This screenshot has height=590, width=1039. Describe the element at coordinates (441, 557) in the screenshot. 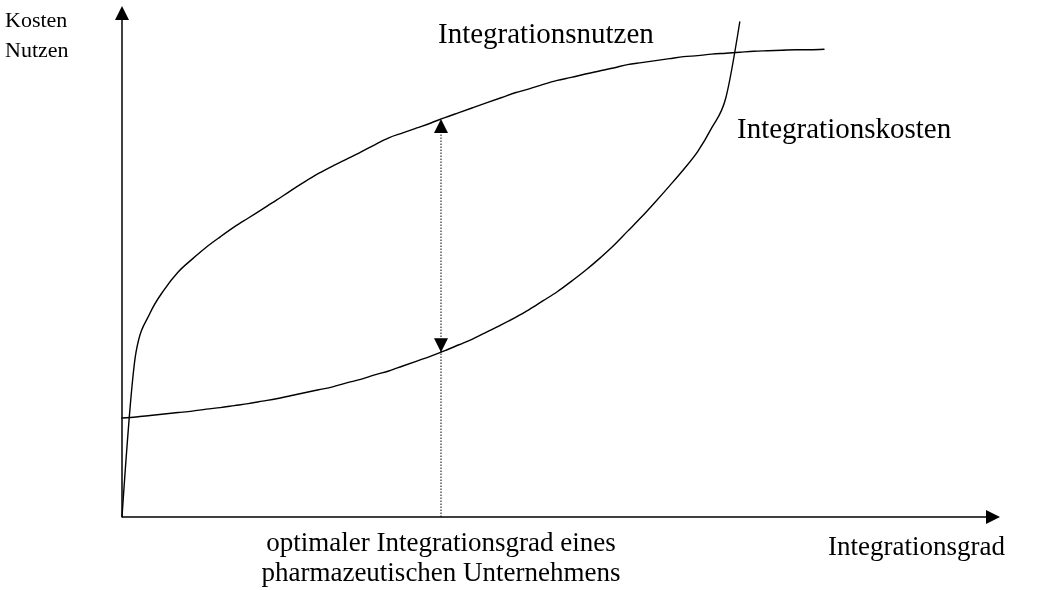

I see `text: optimaler Integrationsgrad eines pharmazeutischen Unternehmens` at that location.